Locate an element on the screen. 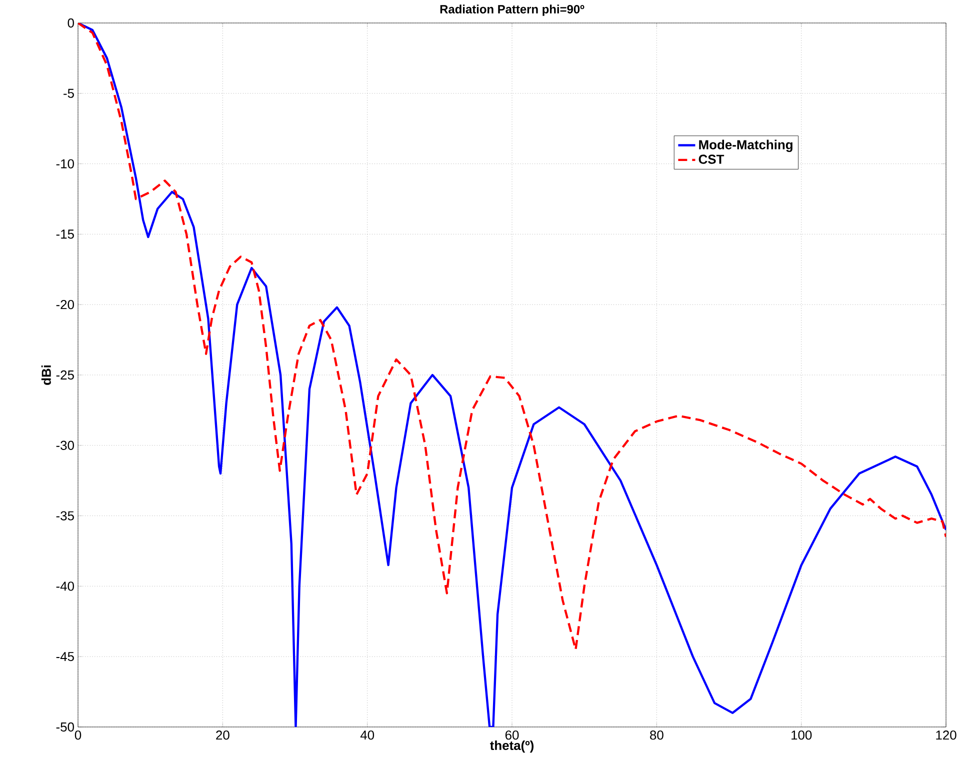 This screenshot has width=965, height=780. y-tick-label: -25 is located at coordinates (65, 375).